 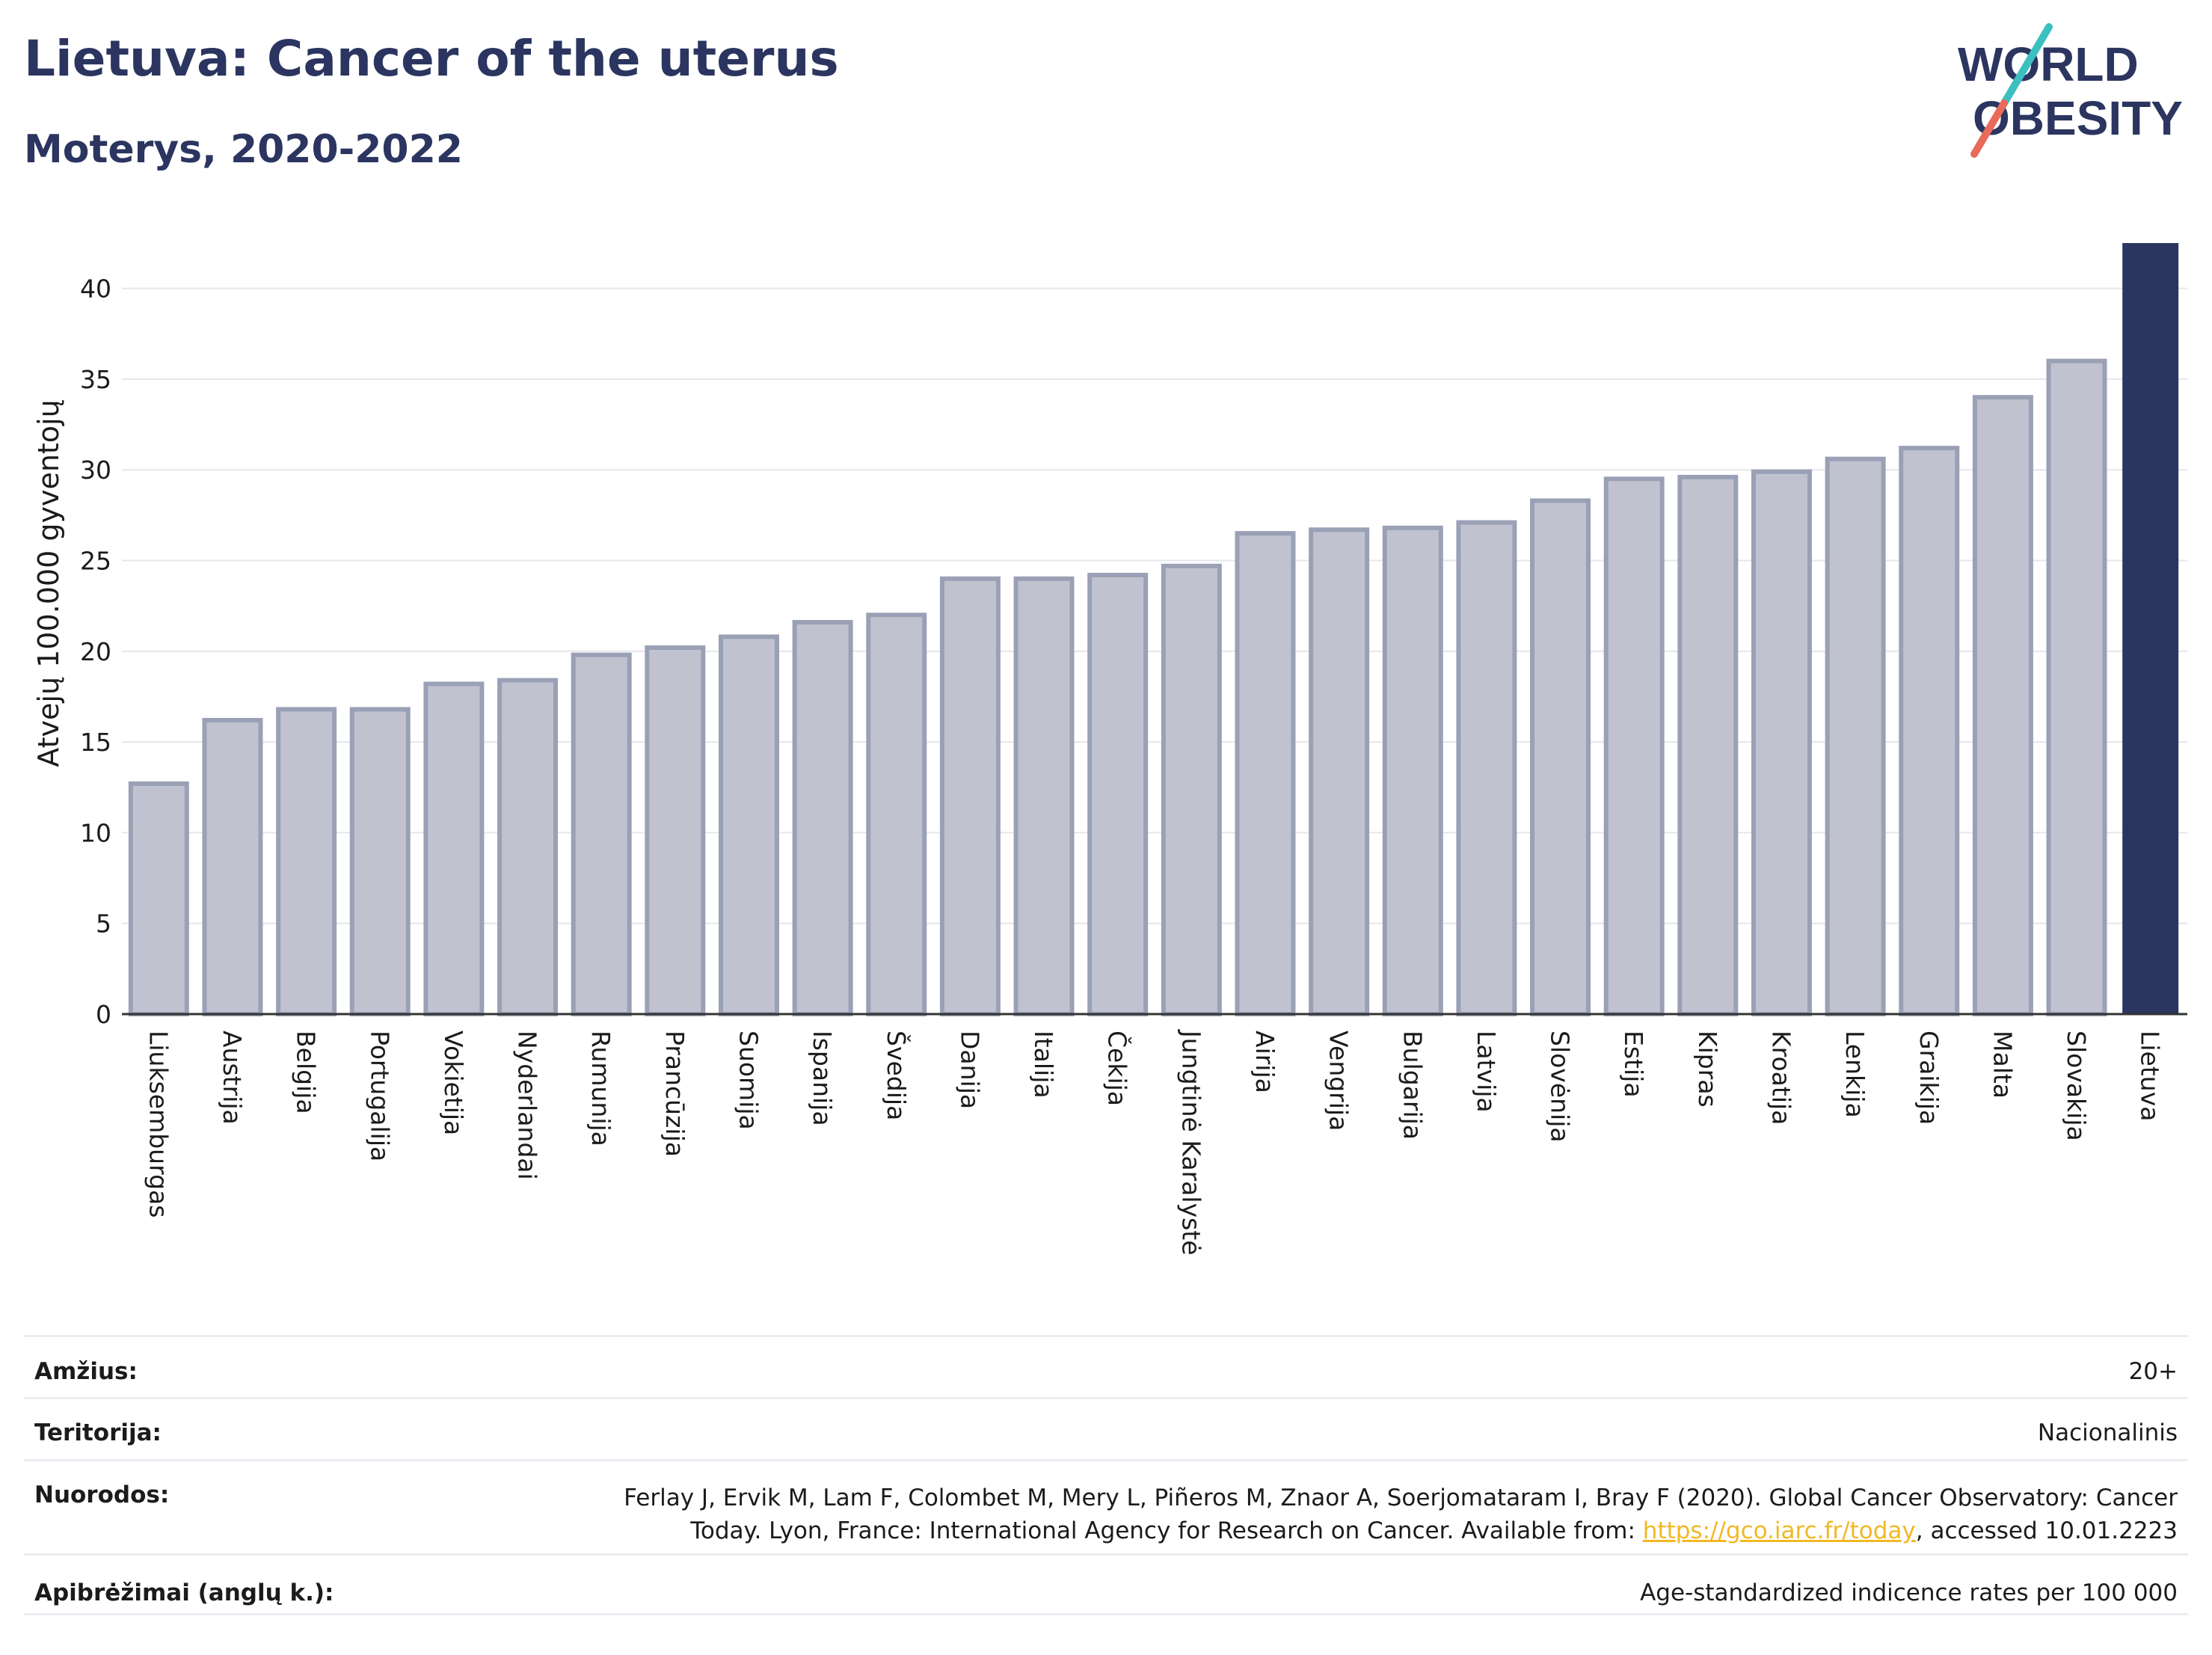 What do you see at coordinates (48, 583) in the screenshot?
I see `y-axis-label: Atvejų 100.000 gyventojų` at bounding box center [48, 583].